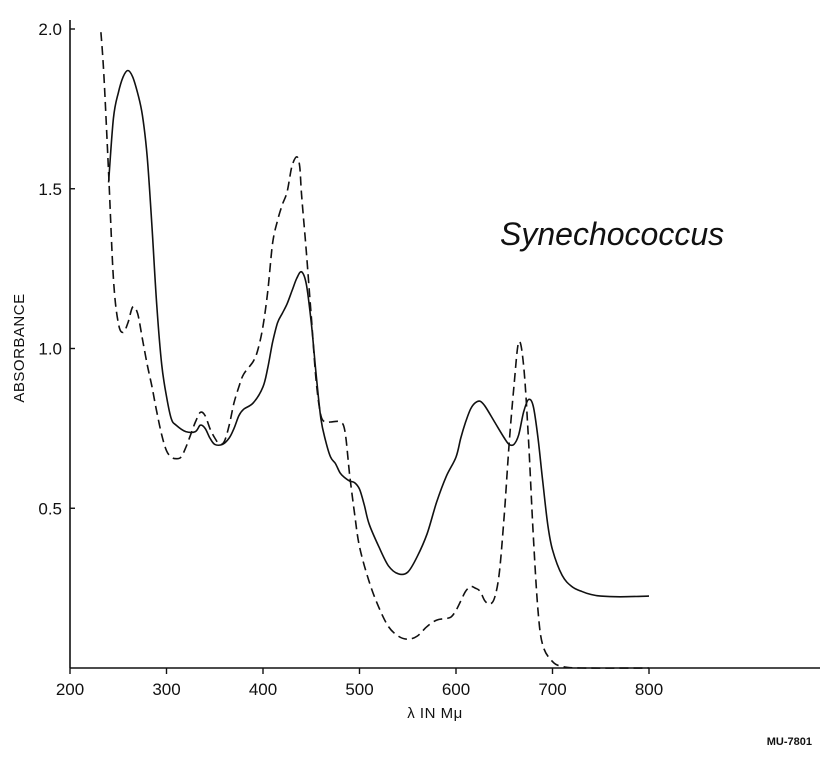 This screenshot has width=822, height=762. What do you see at coordinates (19, 347) in the screenshot?
I see `y-axis-label: ABSORBANCE` at bounding box center [19, 347].